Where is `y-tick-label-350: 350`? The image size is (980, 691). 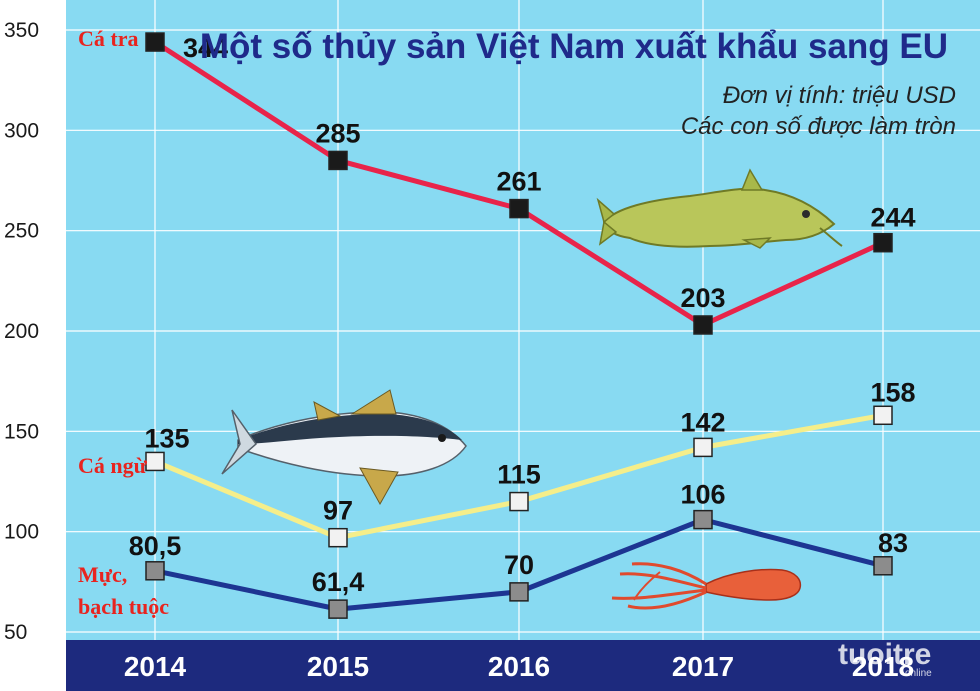 y-tick-label-350: 350 is located at coordinates (21, 30).